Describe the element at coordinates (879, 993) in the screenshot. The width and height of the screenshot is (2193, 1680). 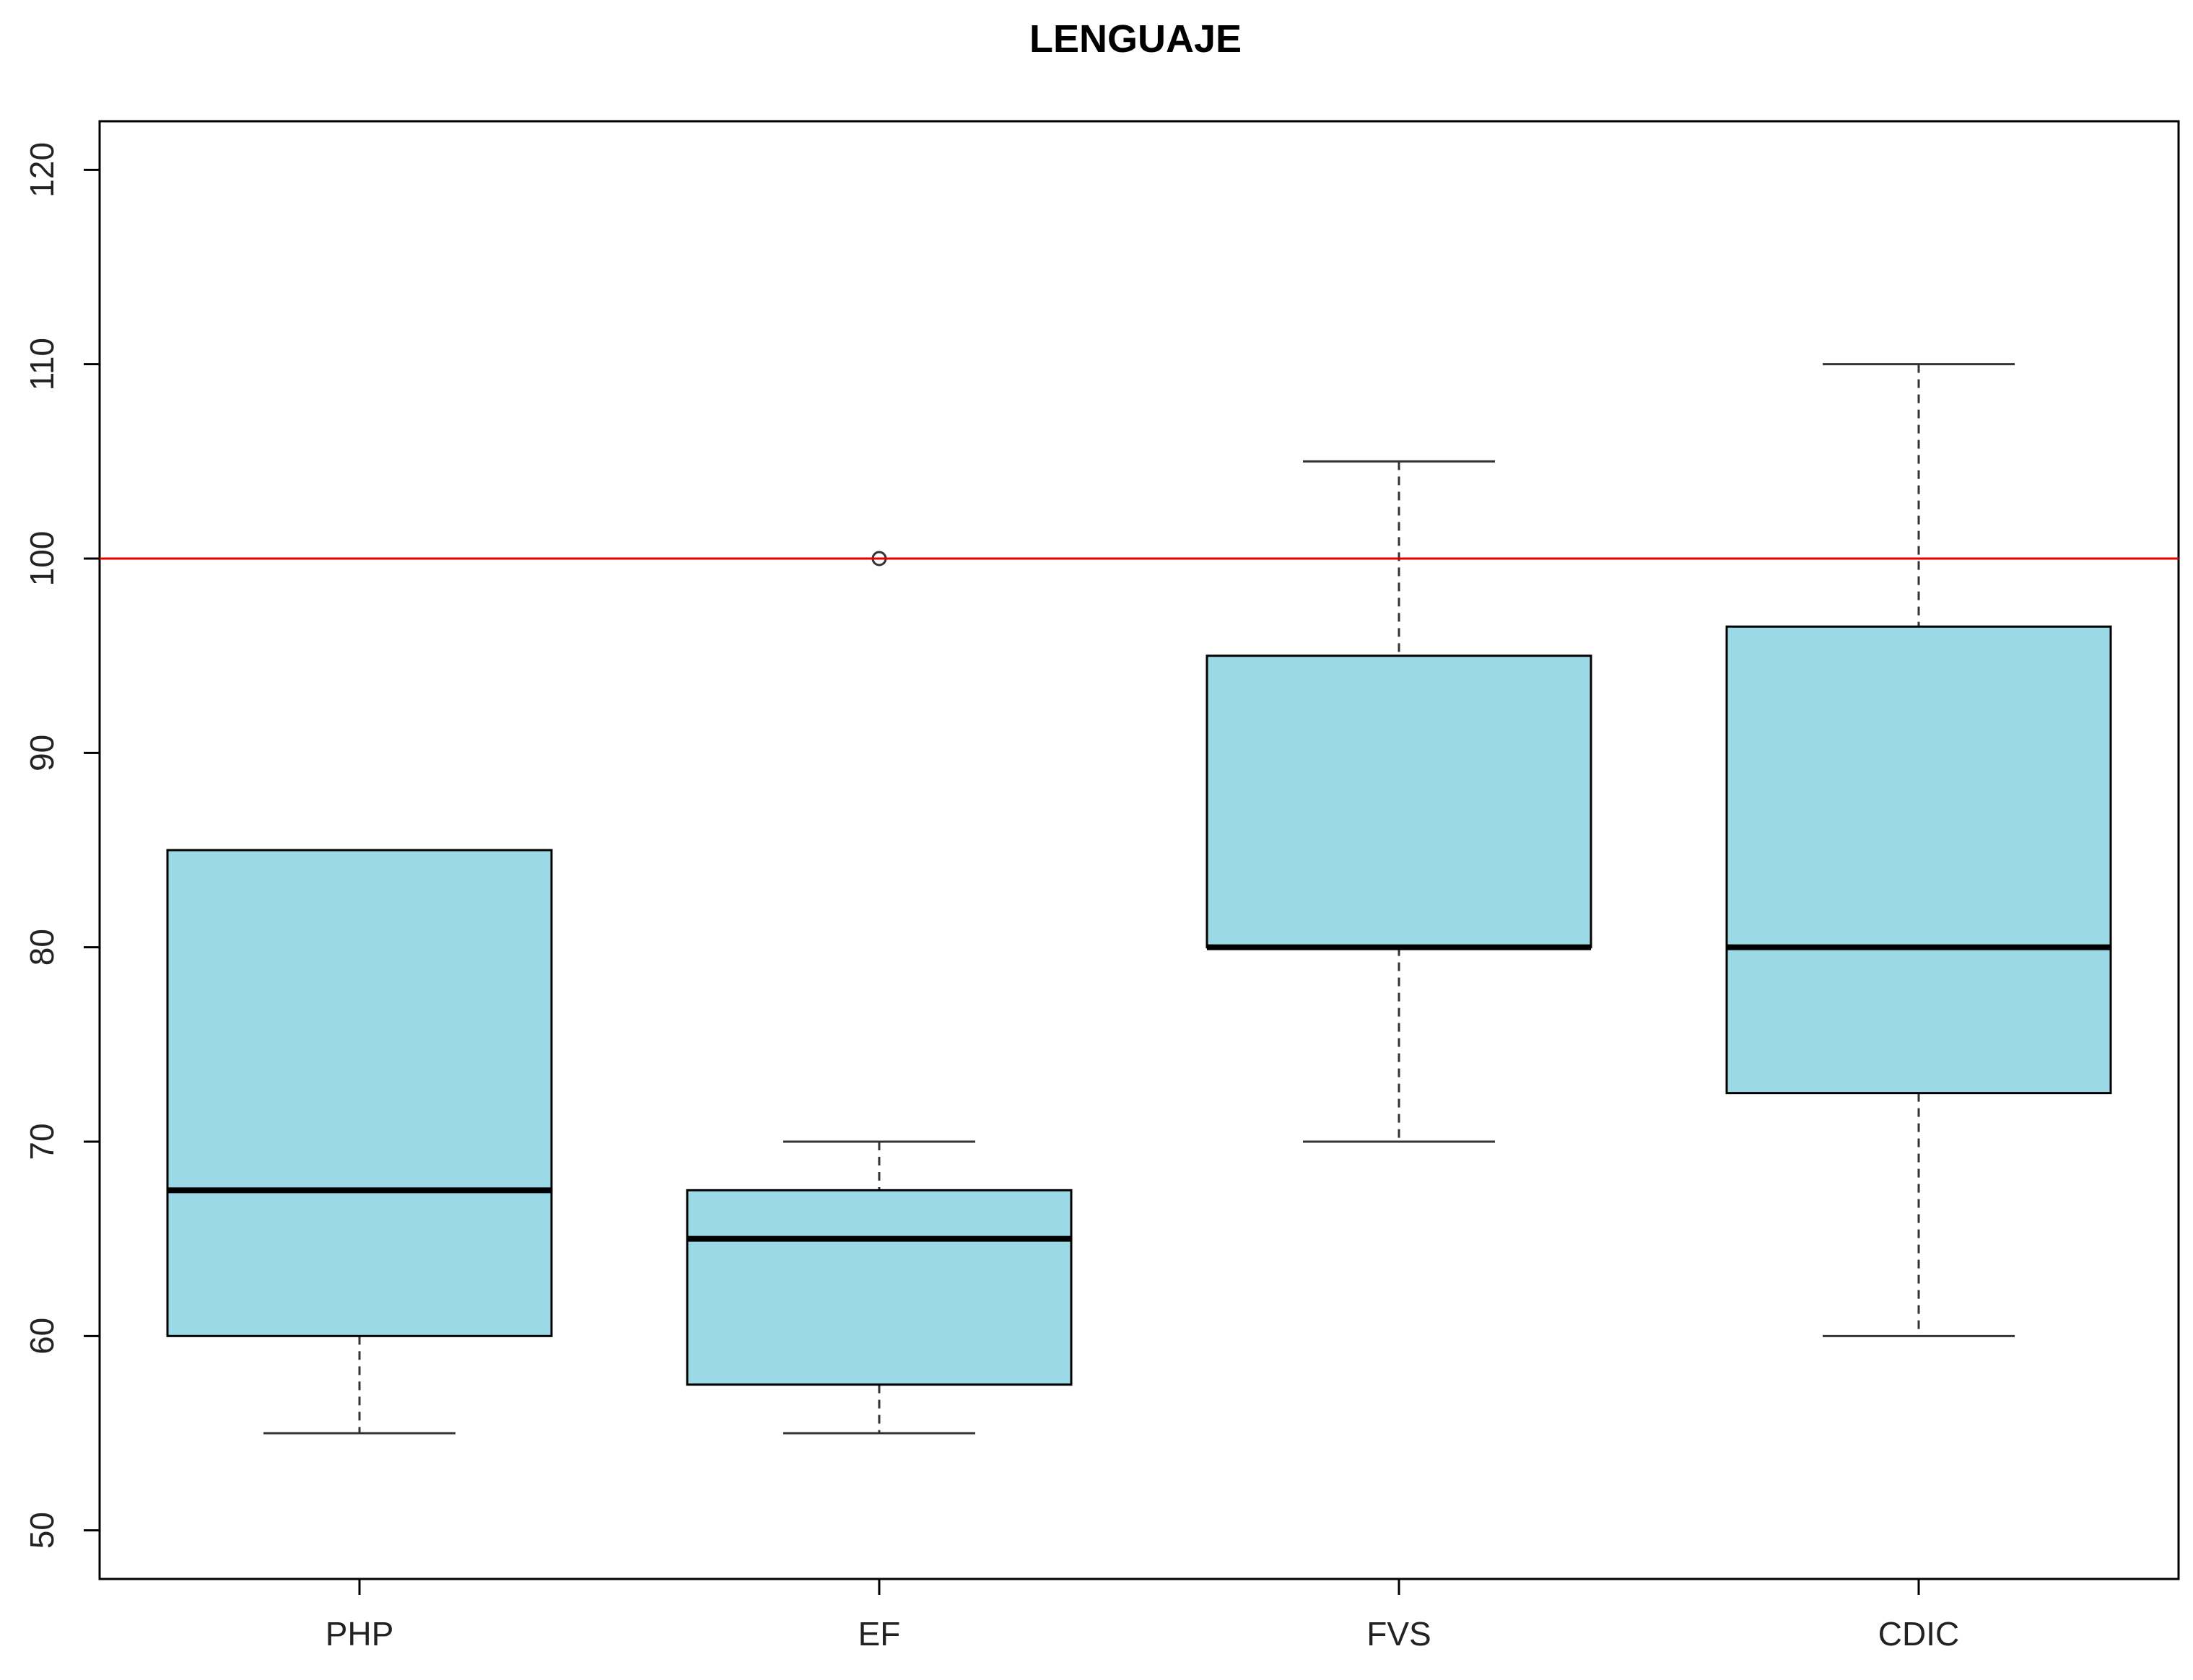
I see `box-group-ef` at that location.